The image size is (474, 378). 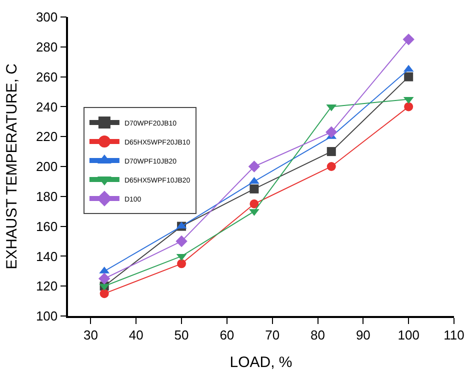 I want to click on y-tick-label: 140, so click(x=47, y=256).